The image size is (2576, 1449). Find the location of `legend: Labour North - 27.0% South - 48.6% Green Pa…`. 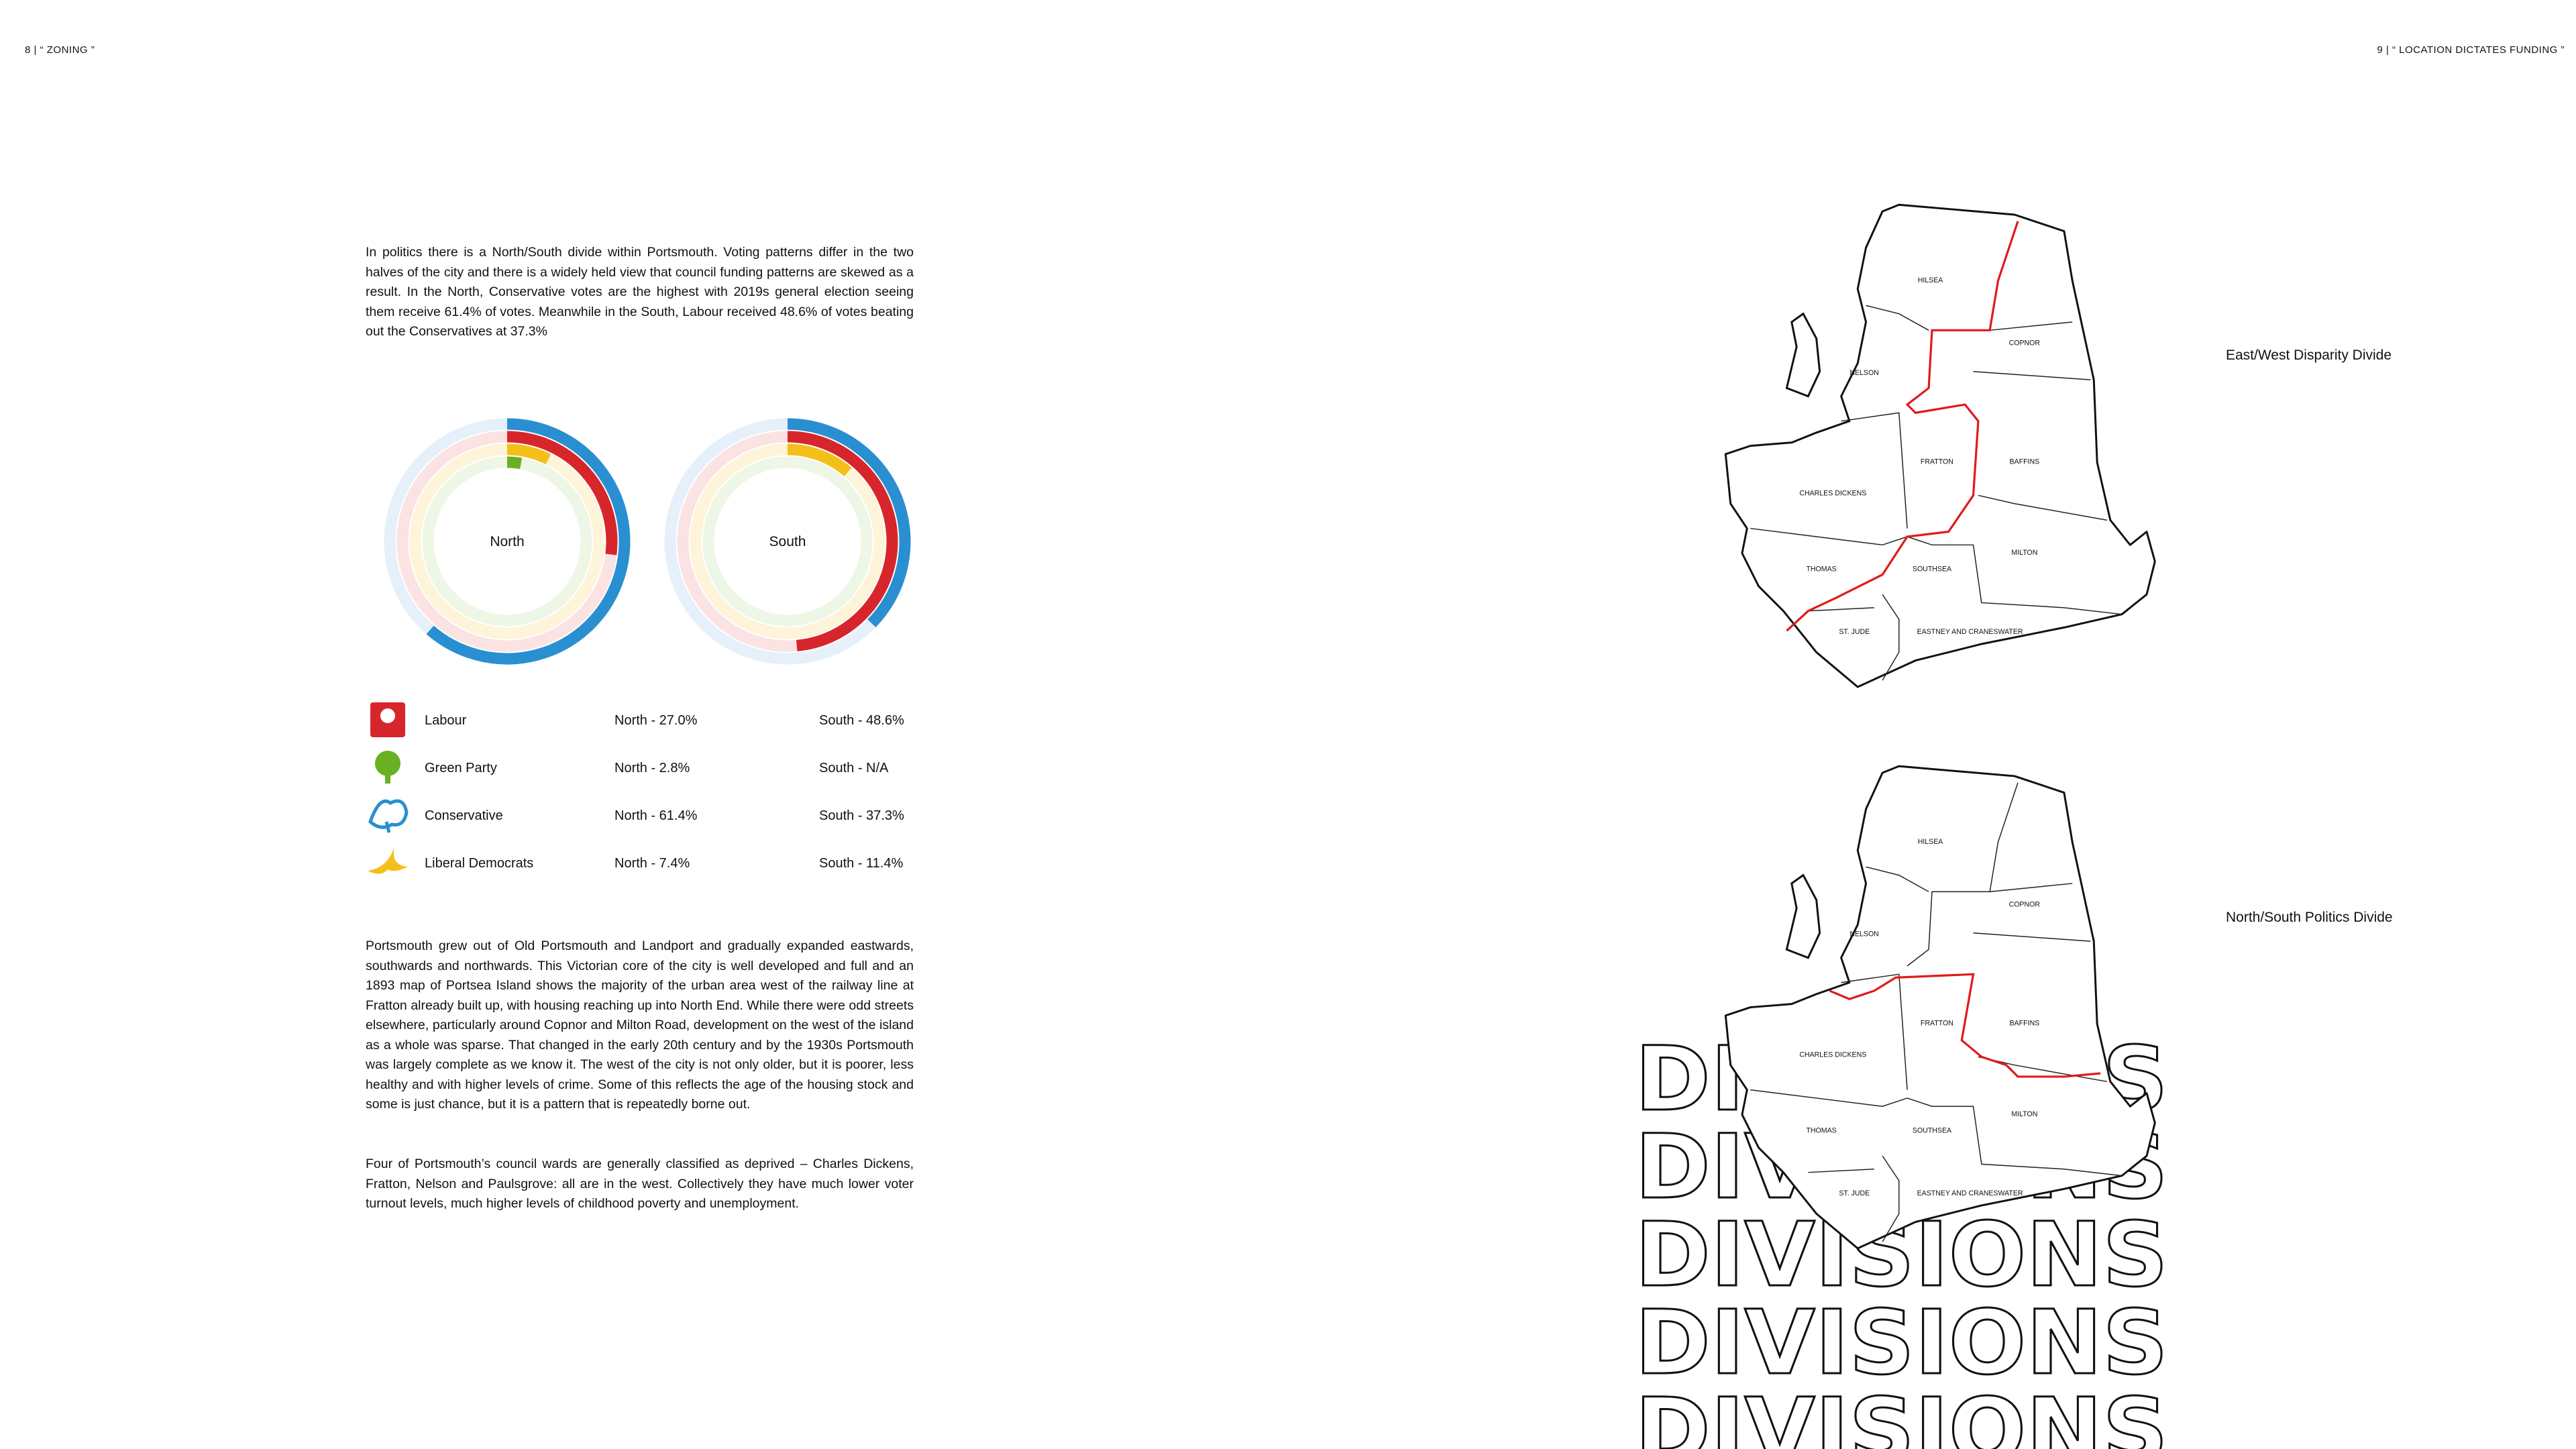

legend: Labour North - 27.0% South - 48.6% Green Pa… is located at coordinates (636, 788).